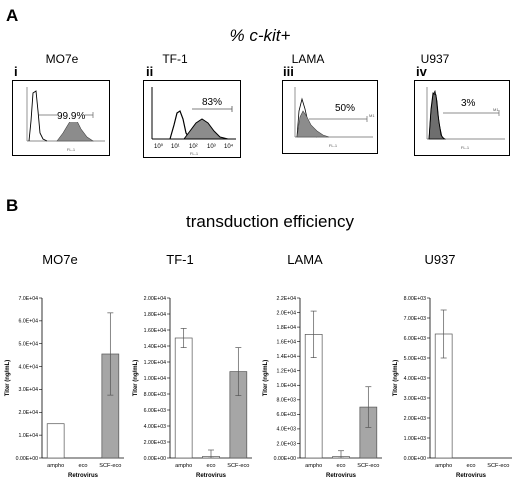  What do you see at coordinates (372, 115) in the screenshot?
I see `flow-gate-label: M1` at bounding box center [372, 115].